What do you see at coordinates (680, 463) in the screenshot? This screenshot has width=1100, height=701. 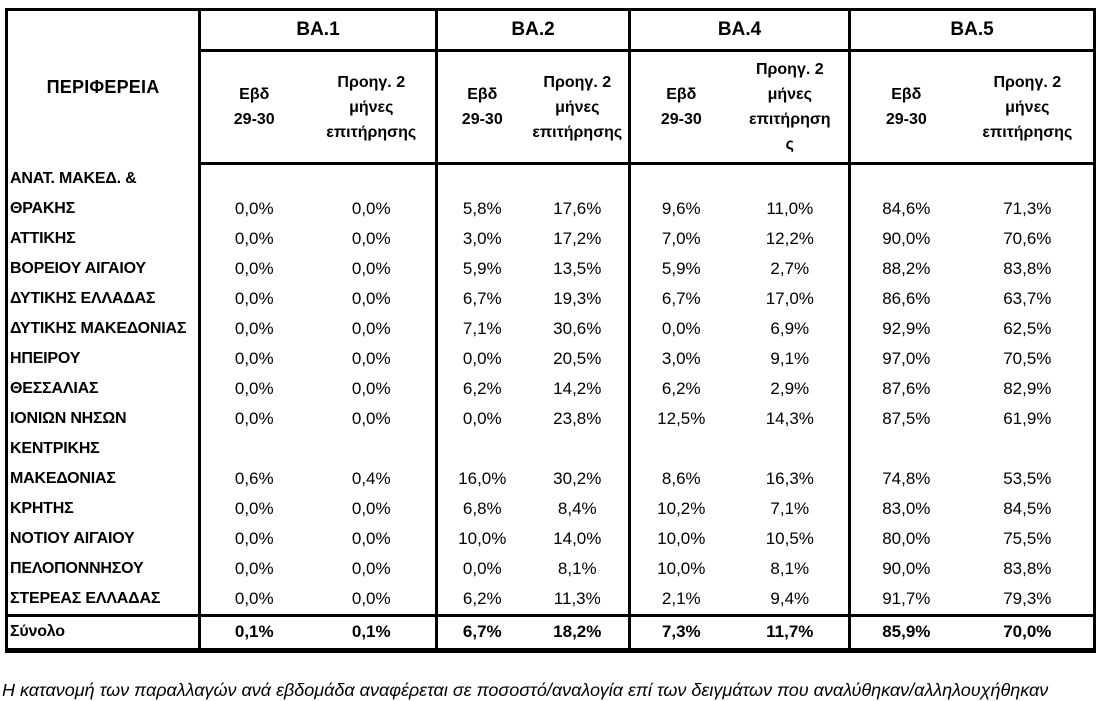 I see `value-cell: 8,6%` at bounding box center [680, 463].